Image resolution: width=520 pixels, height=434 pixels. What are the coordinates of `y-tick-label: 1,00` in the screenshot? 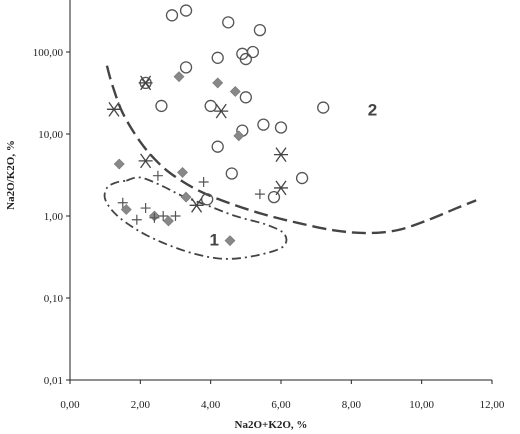 It's located at (54, 217).